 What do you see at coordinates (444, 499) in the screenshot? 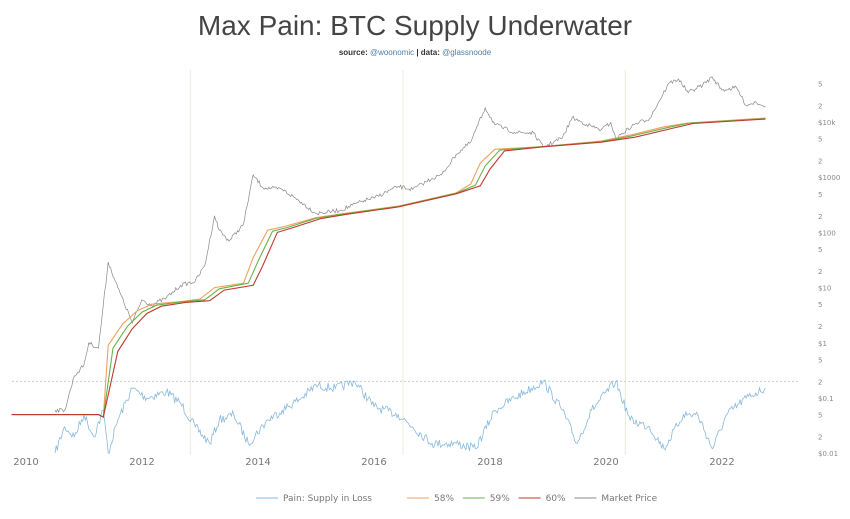
I see `legend-label-p58: 58%` at bounding box center [444, 499].